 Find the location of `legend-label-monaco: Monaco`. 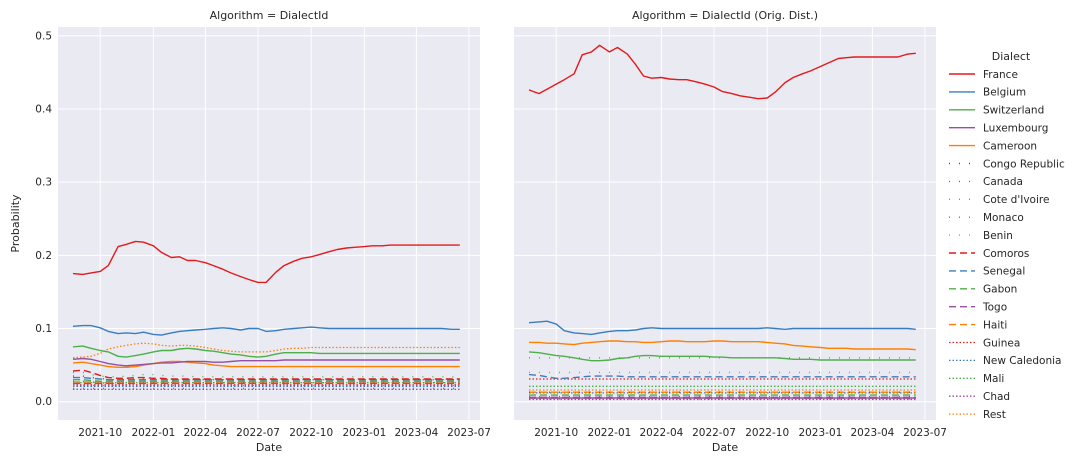

legend-label-monaco: Monaco is located at coordinates (1003, 218).